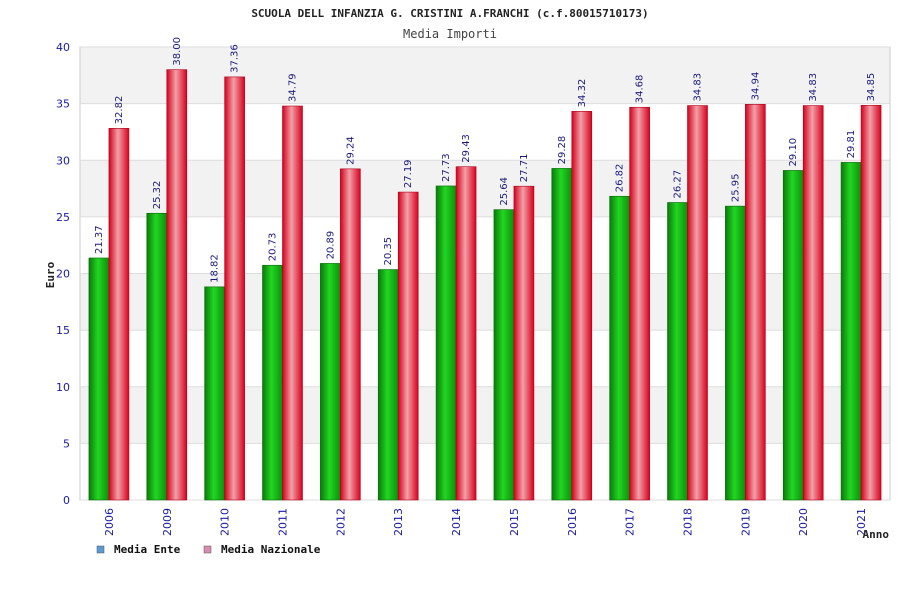  What do you see at coordinates (524, 168) in the screenshot?
I see `bar-value-label: 27.71` at bounding box center [524, 168].